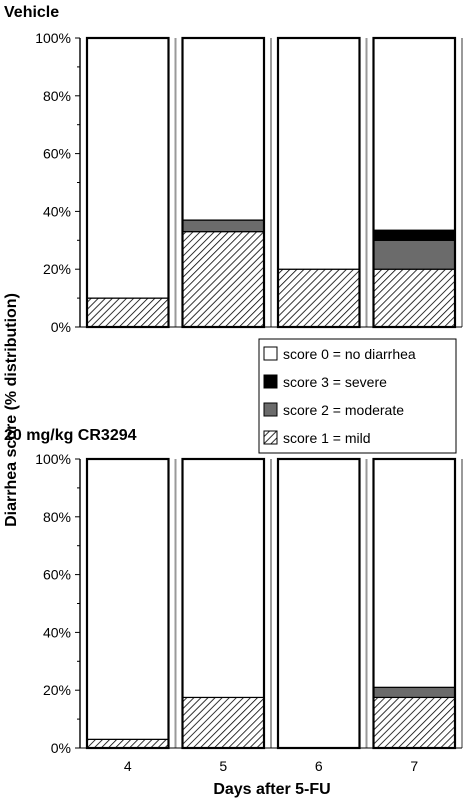 Image resolution: width=466 pixels, height=800 pixels. Describe the element at coordinates (414, 235) in the screenshot. I see `bar-segment-s3` at that location.